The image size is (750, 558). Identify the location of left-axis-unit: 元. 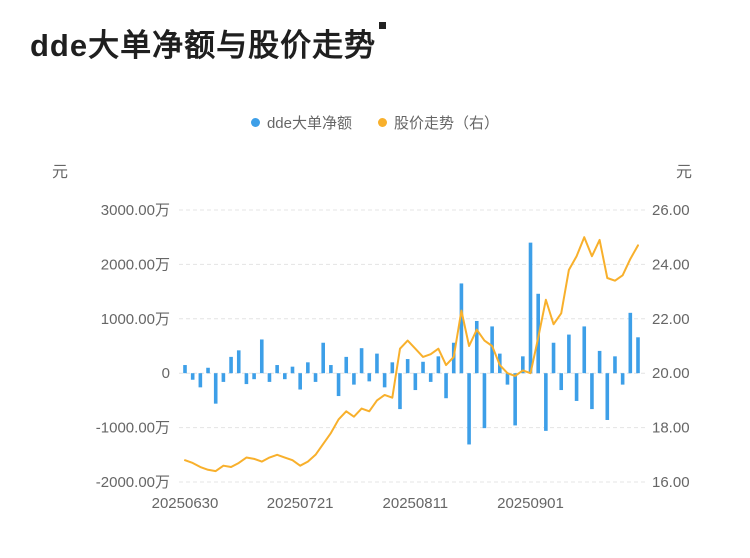
(60, 172).